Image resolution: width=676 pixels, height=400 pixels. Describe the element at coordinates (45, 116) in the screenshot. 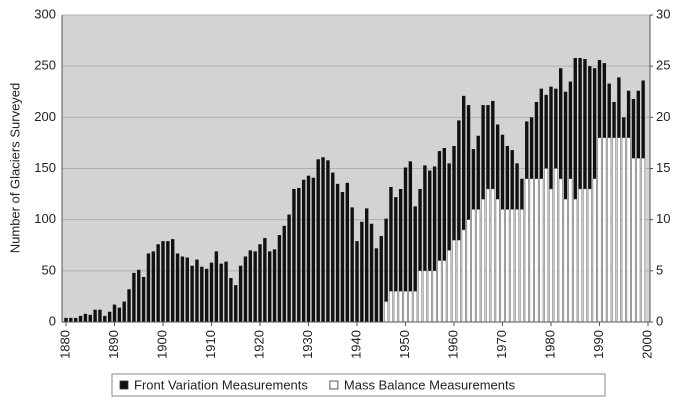

I see `y-tick-label: 200` at that location.